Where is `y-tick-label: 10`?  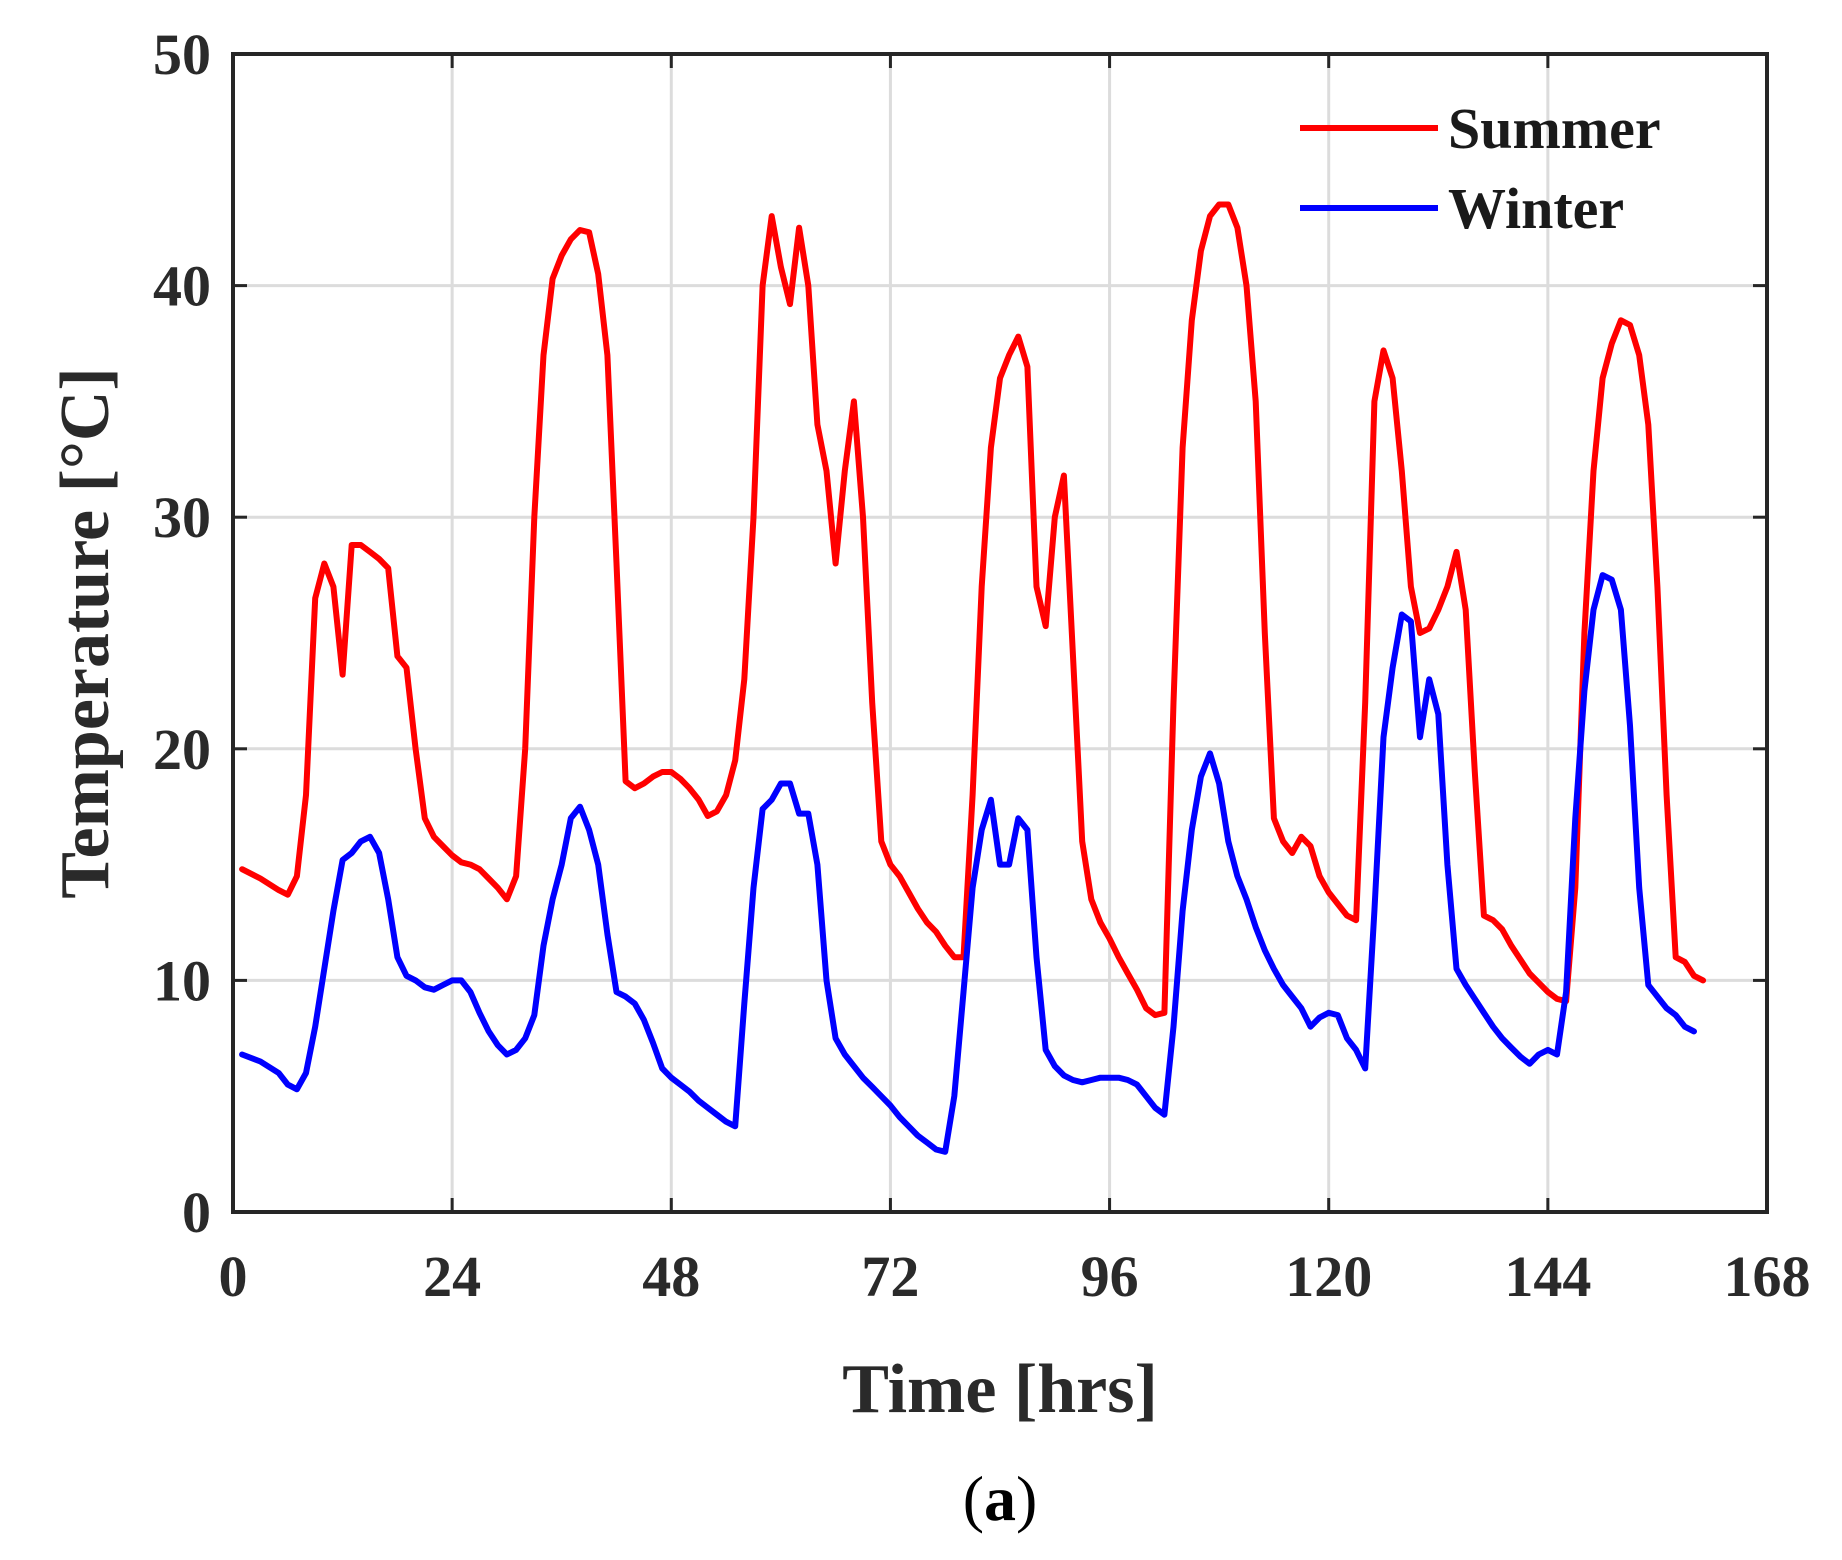 y-tick-label: 10 is located at coordinates (182, 980).